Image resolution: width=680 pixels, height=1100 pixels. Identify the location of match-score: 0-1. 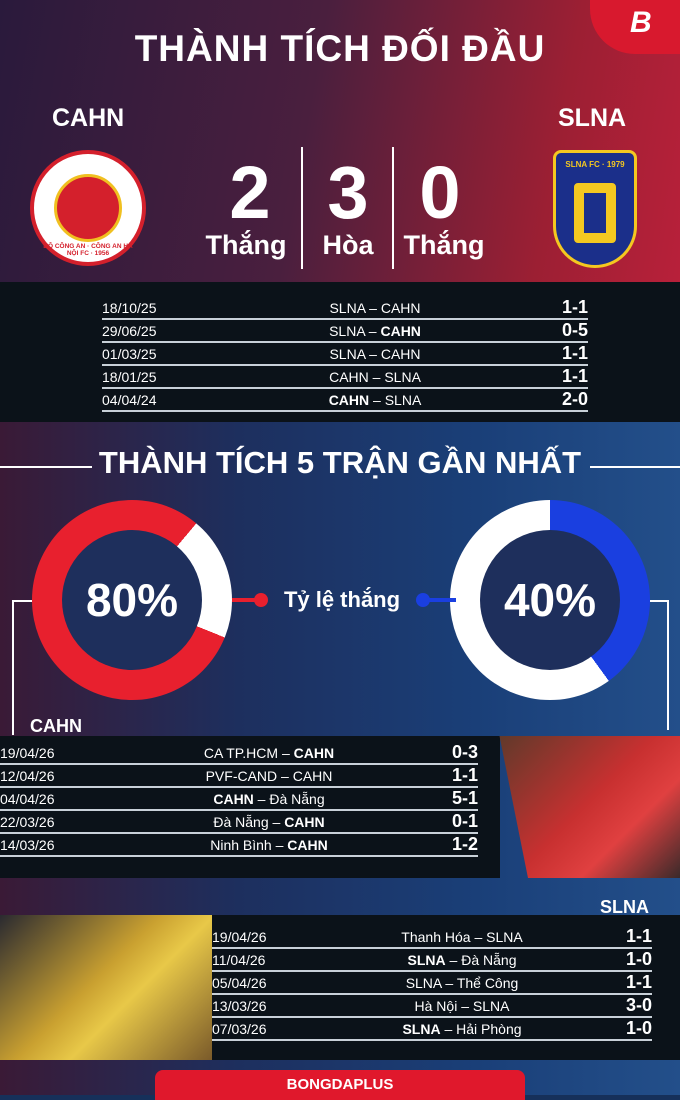
(464, 821).